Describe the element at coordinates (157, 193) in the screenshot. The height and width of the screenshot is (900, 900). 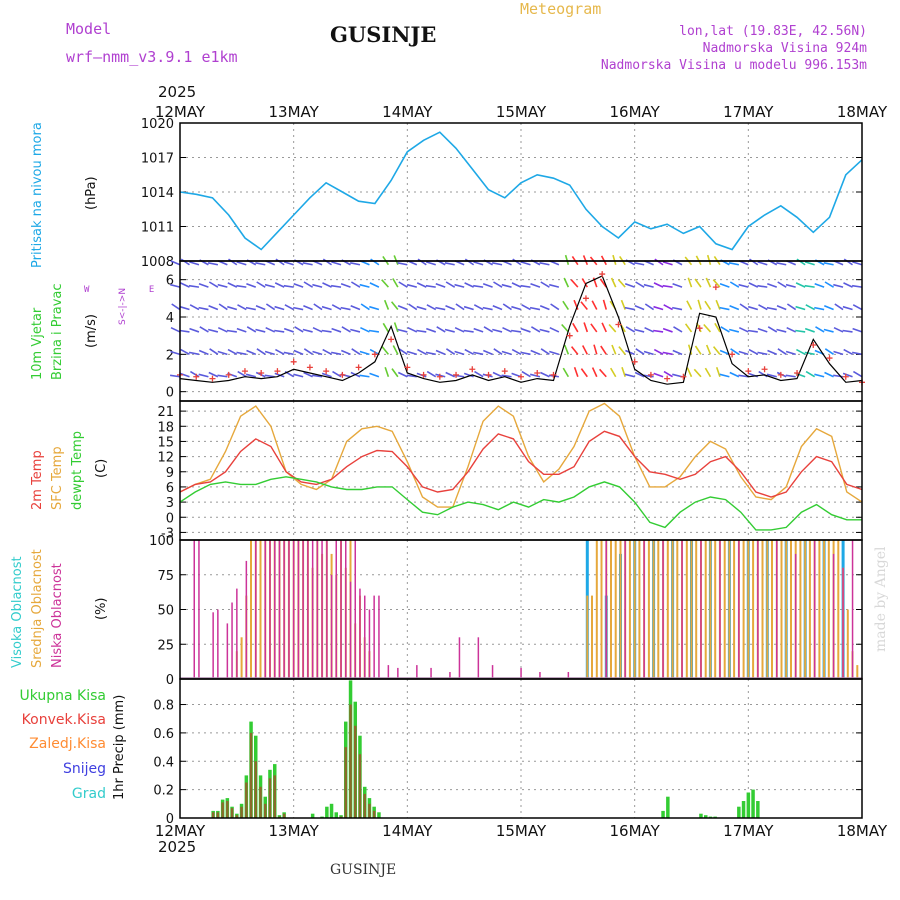
I see `y-tick-label: 1014` at that location.